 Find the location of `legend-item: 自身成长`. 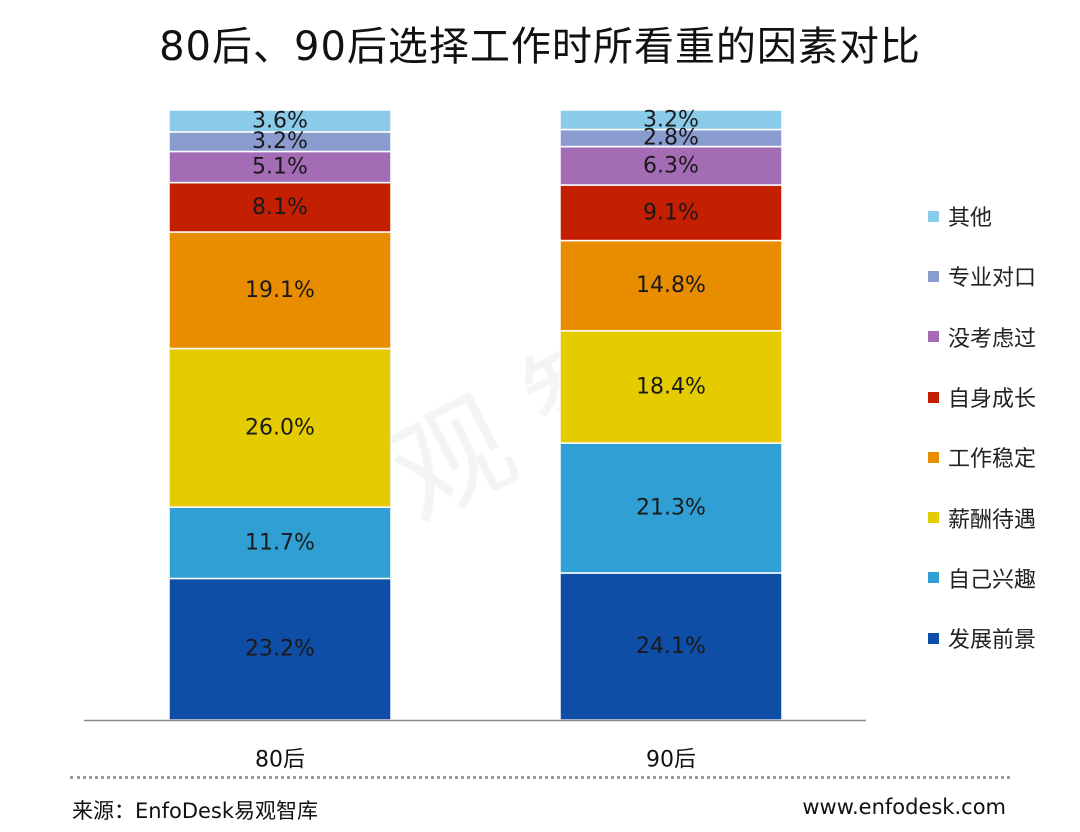

legend-item: 自身成长 is located at coordinates (982, 397).